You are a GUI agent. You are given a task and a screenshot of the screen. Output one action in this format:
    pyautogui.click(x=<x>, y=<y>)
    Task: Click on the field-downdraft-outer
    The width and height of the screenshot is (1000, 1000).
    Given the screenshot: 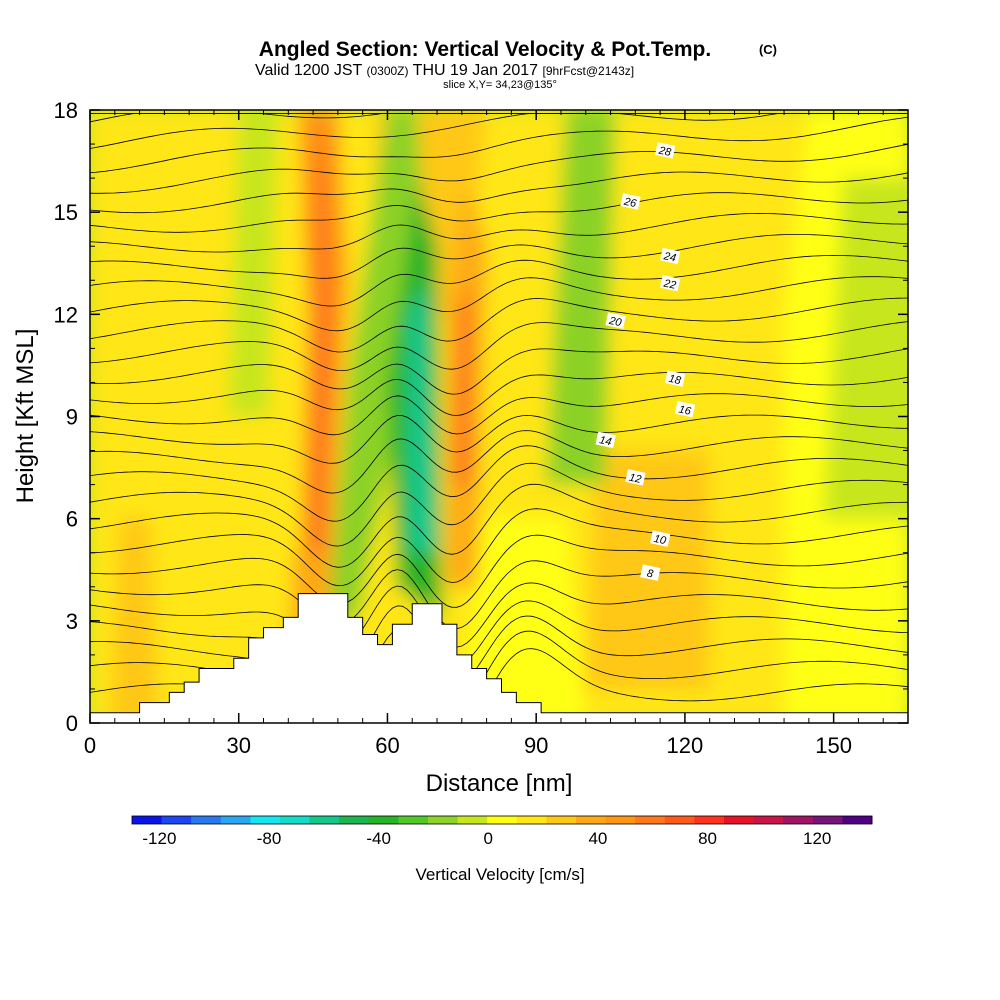 What is the action you would take?
    pyautogui.click(x=377, y=365)
    